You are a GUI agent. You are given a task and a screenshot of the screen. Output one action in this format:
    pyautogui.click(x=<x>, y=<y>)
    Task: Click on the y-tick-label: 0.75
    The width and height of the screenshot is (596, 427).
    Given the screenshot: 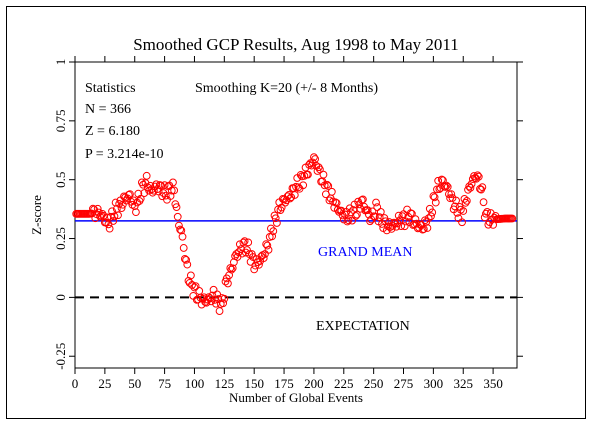 What is the action you would take?
    pyautogui.click(x=60, y=120)
    